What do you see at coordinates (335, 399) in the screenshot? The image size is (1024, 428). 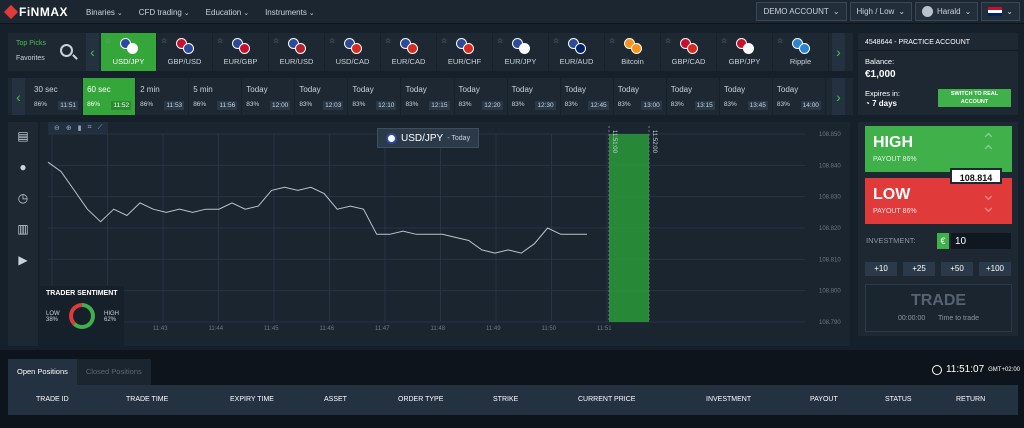 I see `column-header: ASSET` at bounding box center [335, 399].